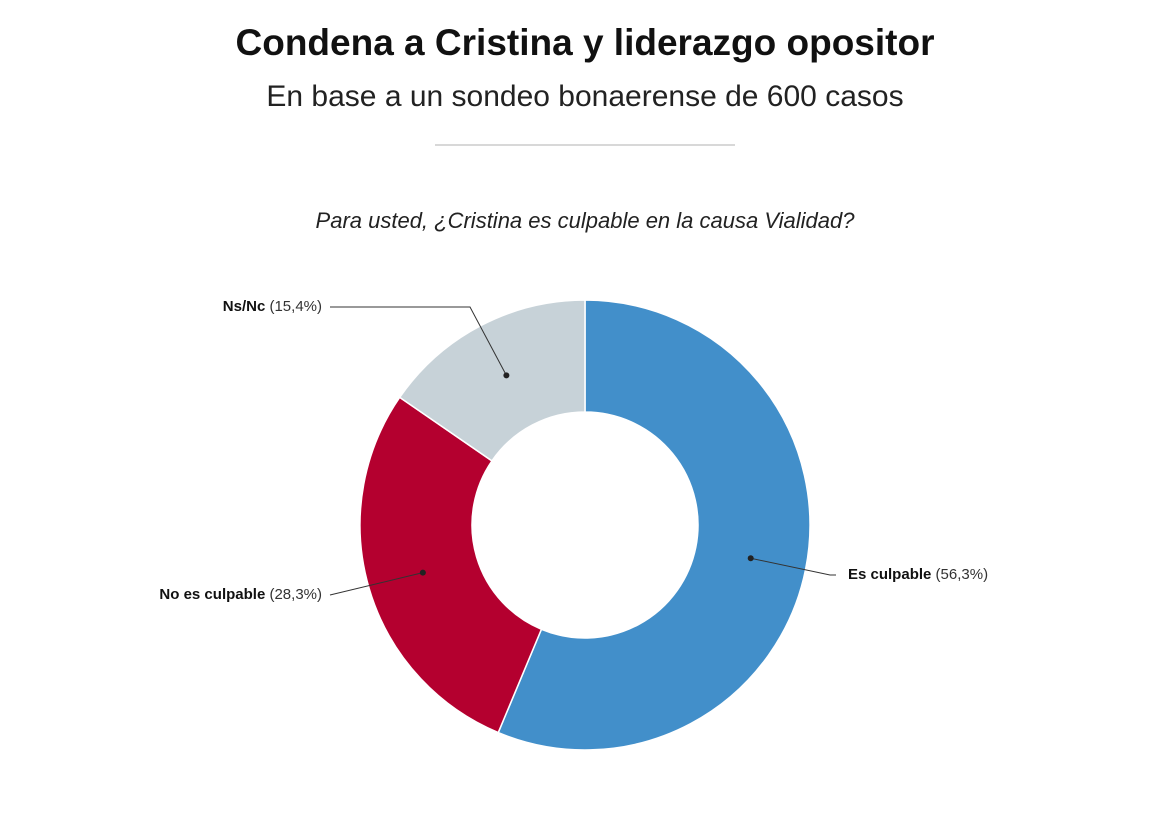 This screenshot has width=1170, height=813. I want to click on value-label: (28,3%), so click(295, 594).